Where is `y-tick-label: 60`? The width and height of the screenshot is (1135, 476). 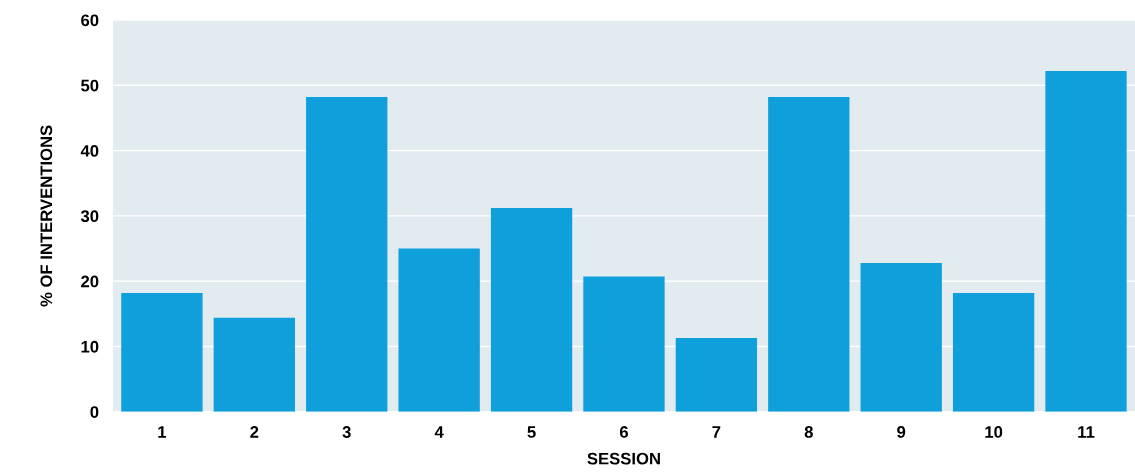
y-tick-label: 60 is located at coordinates (90, 20).